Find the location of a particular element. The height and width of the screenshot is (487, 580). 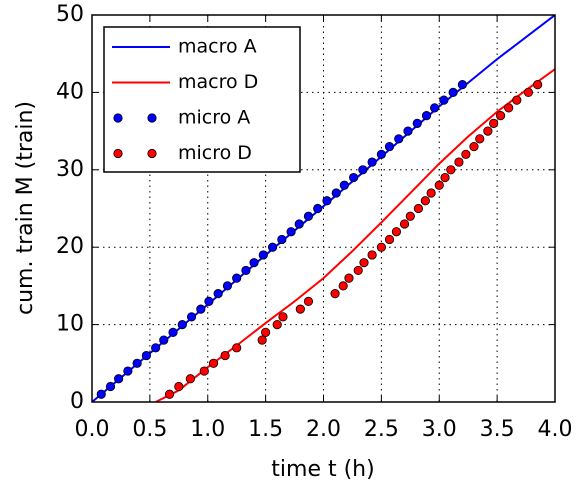

y-axis-label: cum. train M (train) is located at coordinates (25, 208).